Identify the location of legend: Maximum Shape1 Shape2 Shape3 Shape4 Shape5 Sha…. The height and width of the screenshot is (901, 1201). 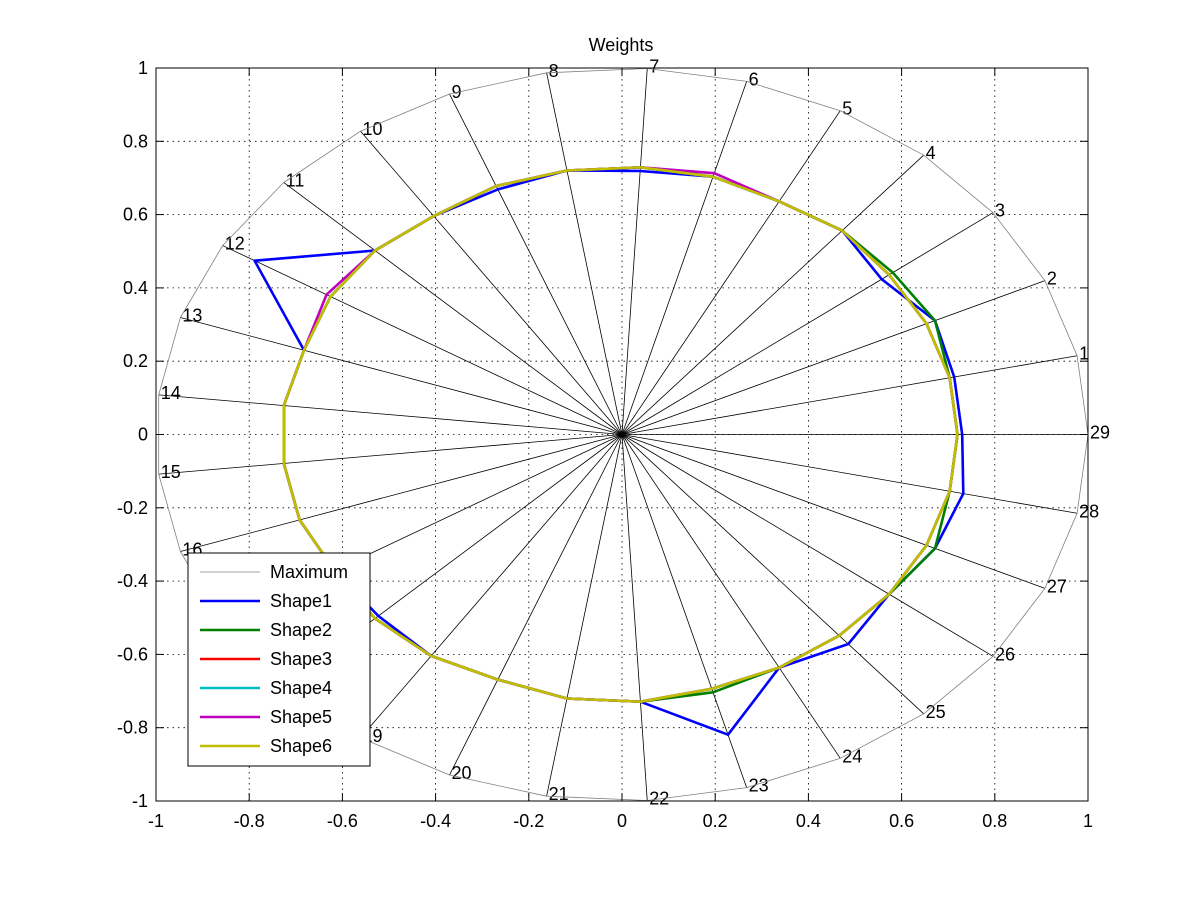
(279, 659).